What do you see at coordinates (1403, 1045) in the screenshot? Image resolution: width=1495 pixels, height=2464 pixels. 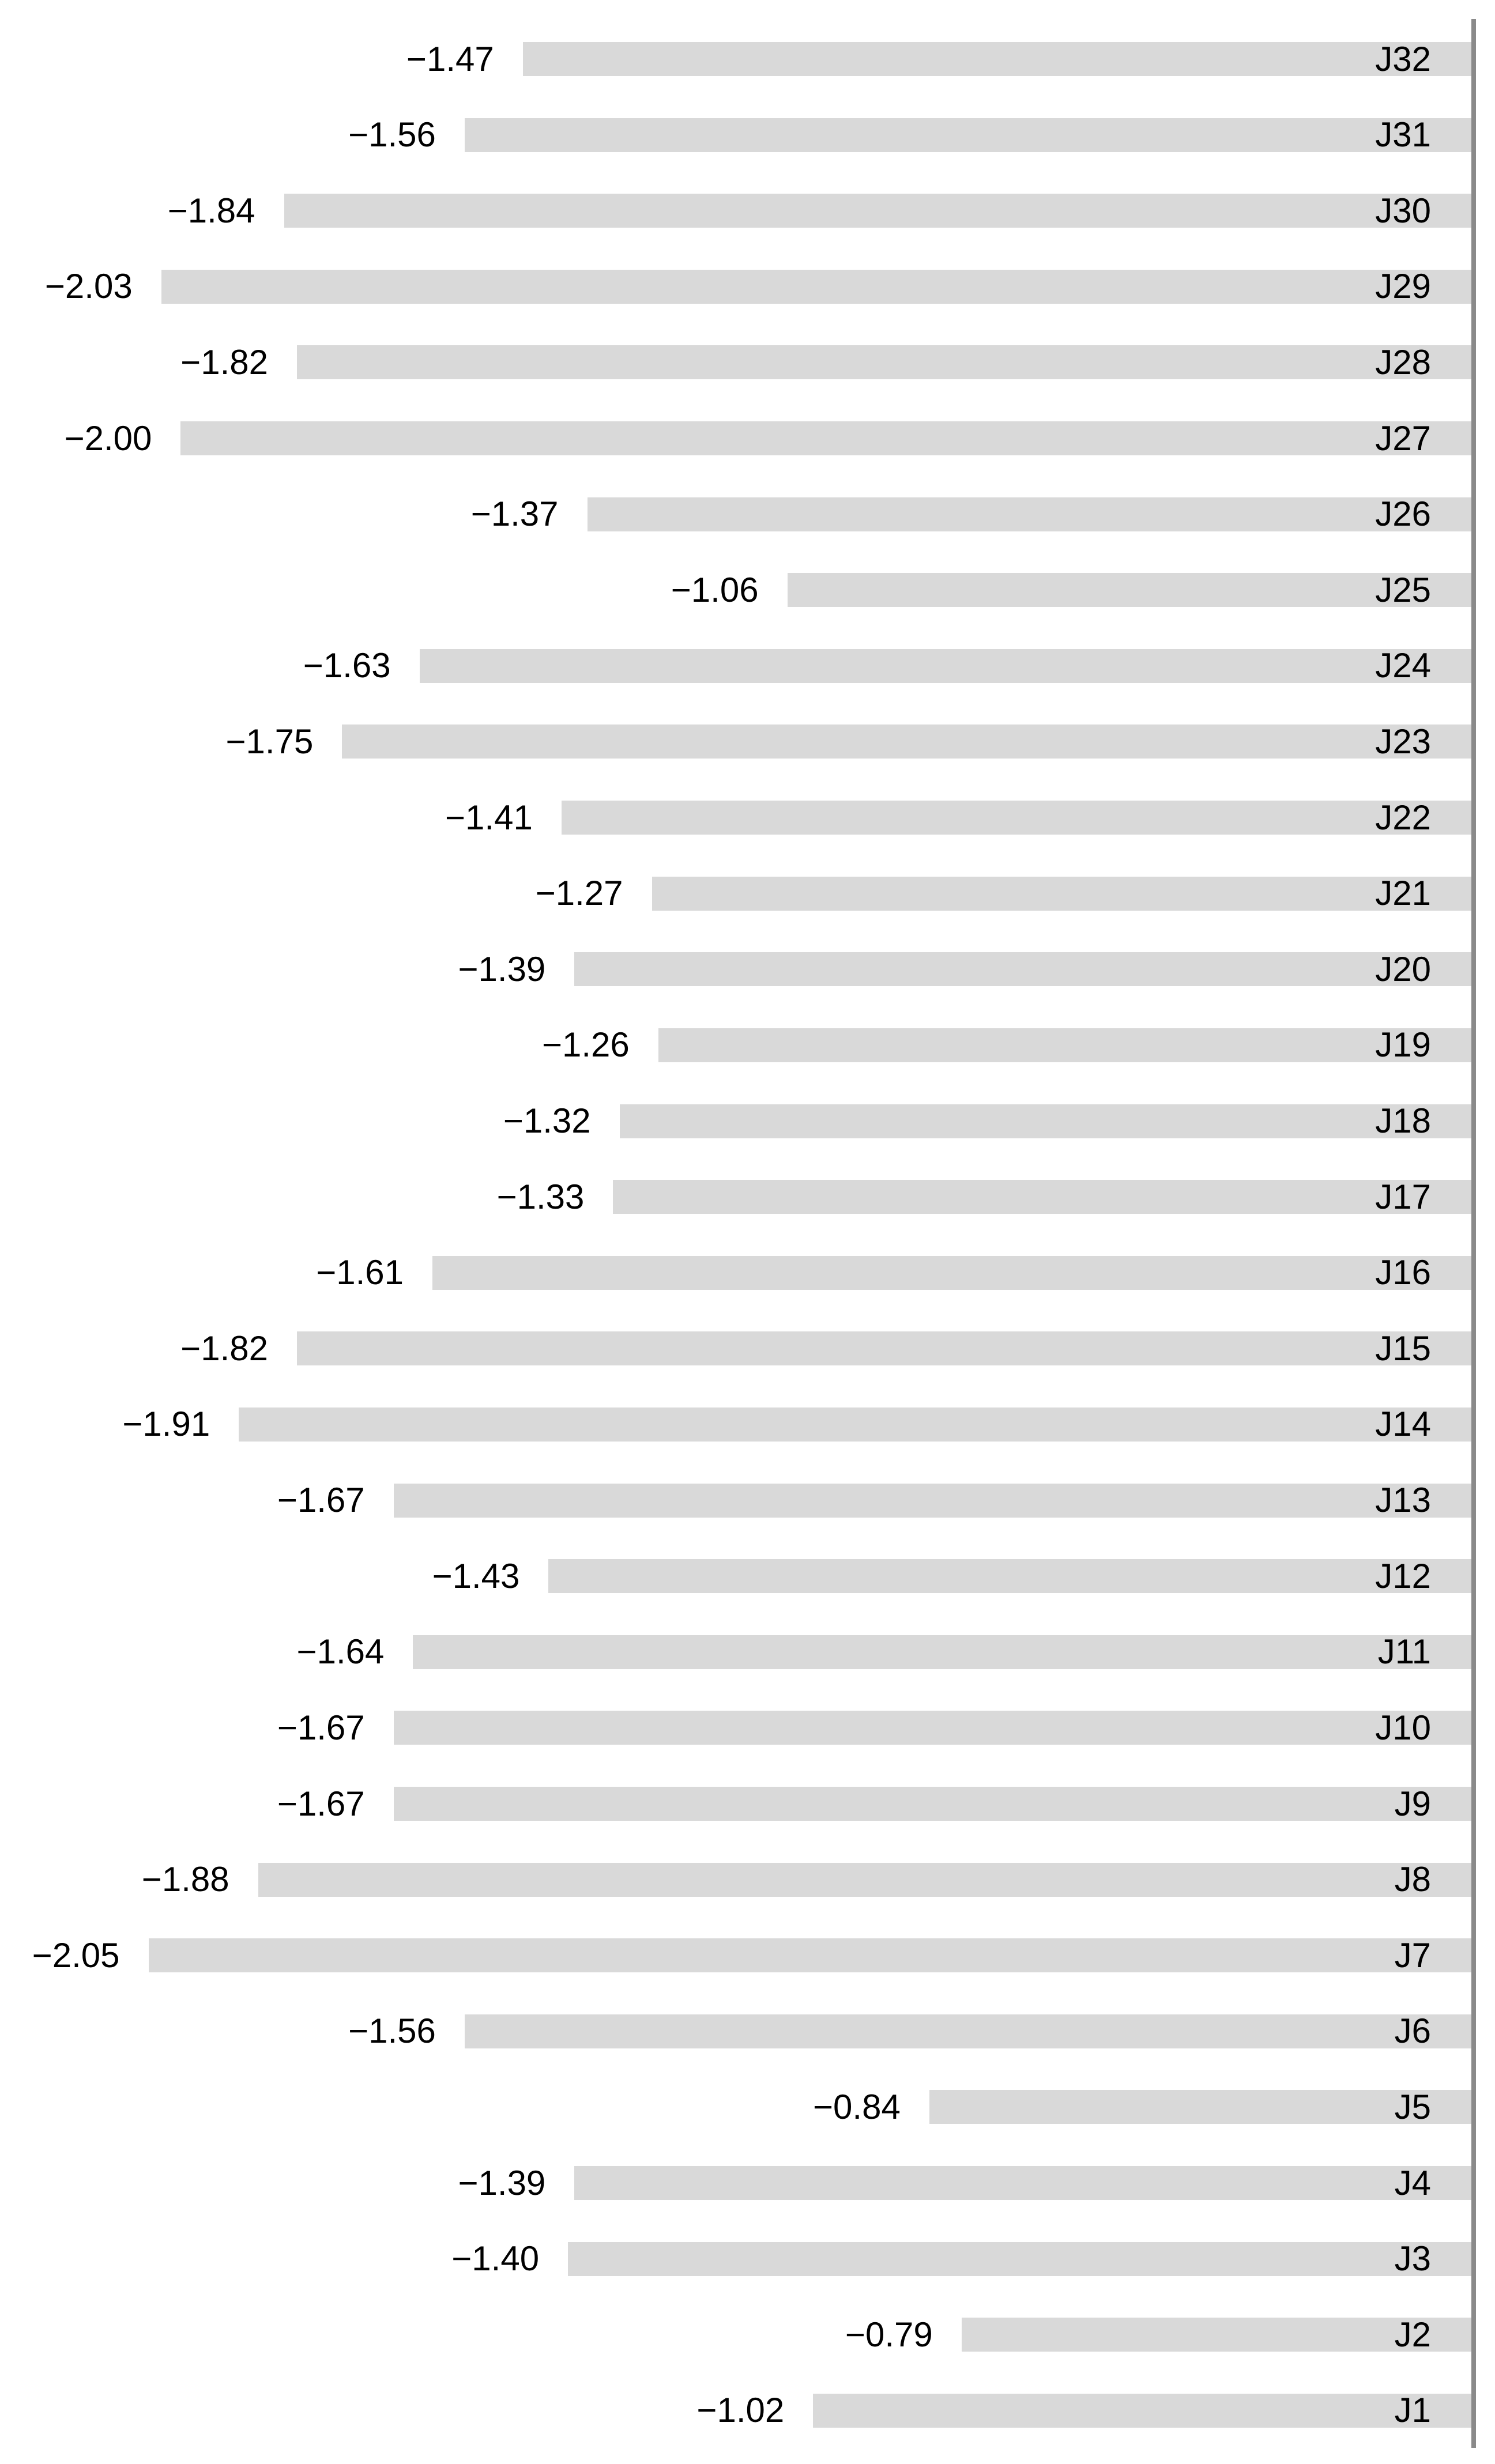 I see `category-label: J19` at bounding box center [1403, 1045].